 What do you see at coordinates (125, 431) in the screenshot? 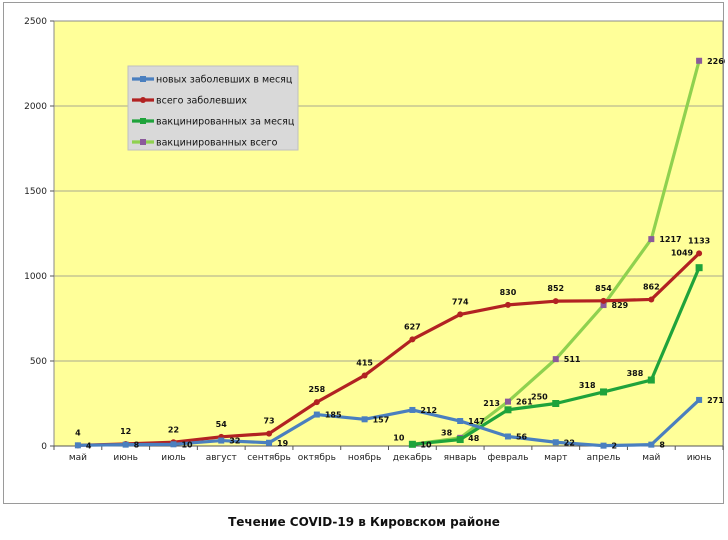
I see `data-label: 12` at bounding box center [125, 431].